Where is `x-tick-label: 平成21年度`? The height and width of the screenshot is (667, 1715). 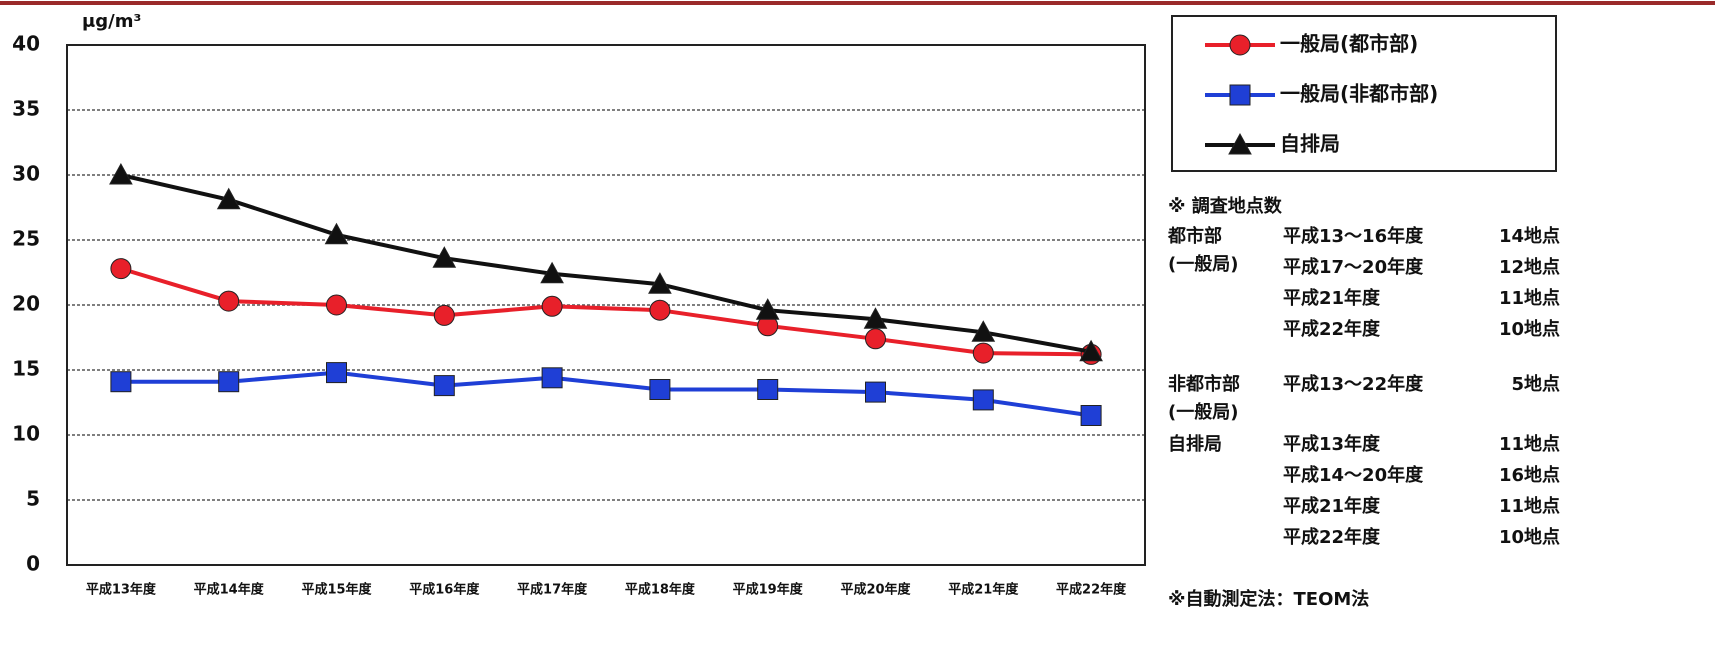 x-tick-label: 平成21年度 is located at coordinates (983, 590).